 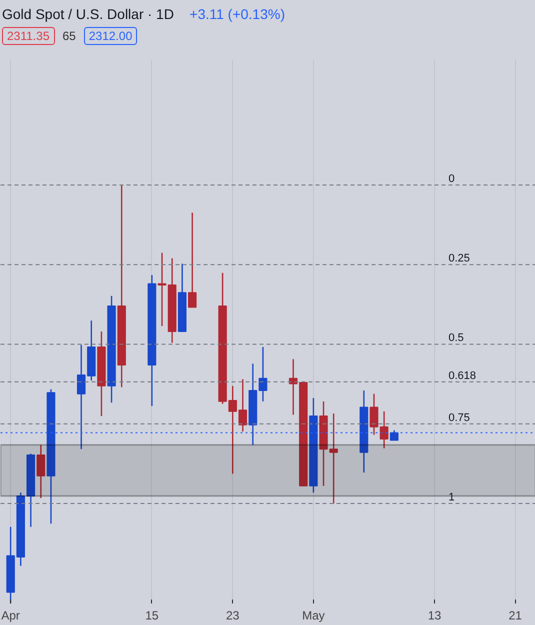 What do you see at coordinates (237, 14) in the screenshot?
I see `text: +3.11 (+0.13%)` at bounding box center [237, 14].